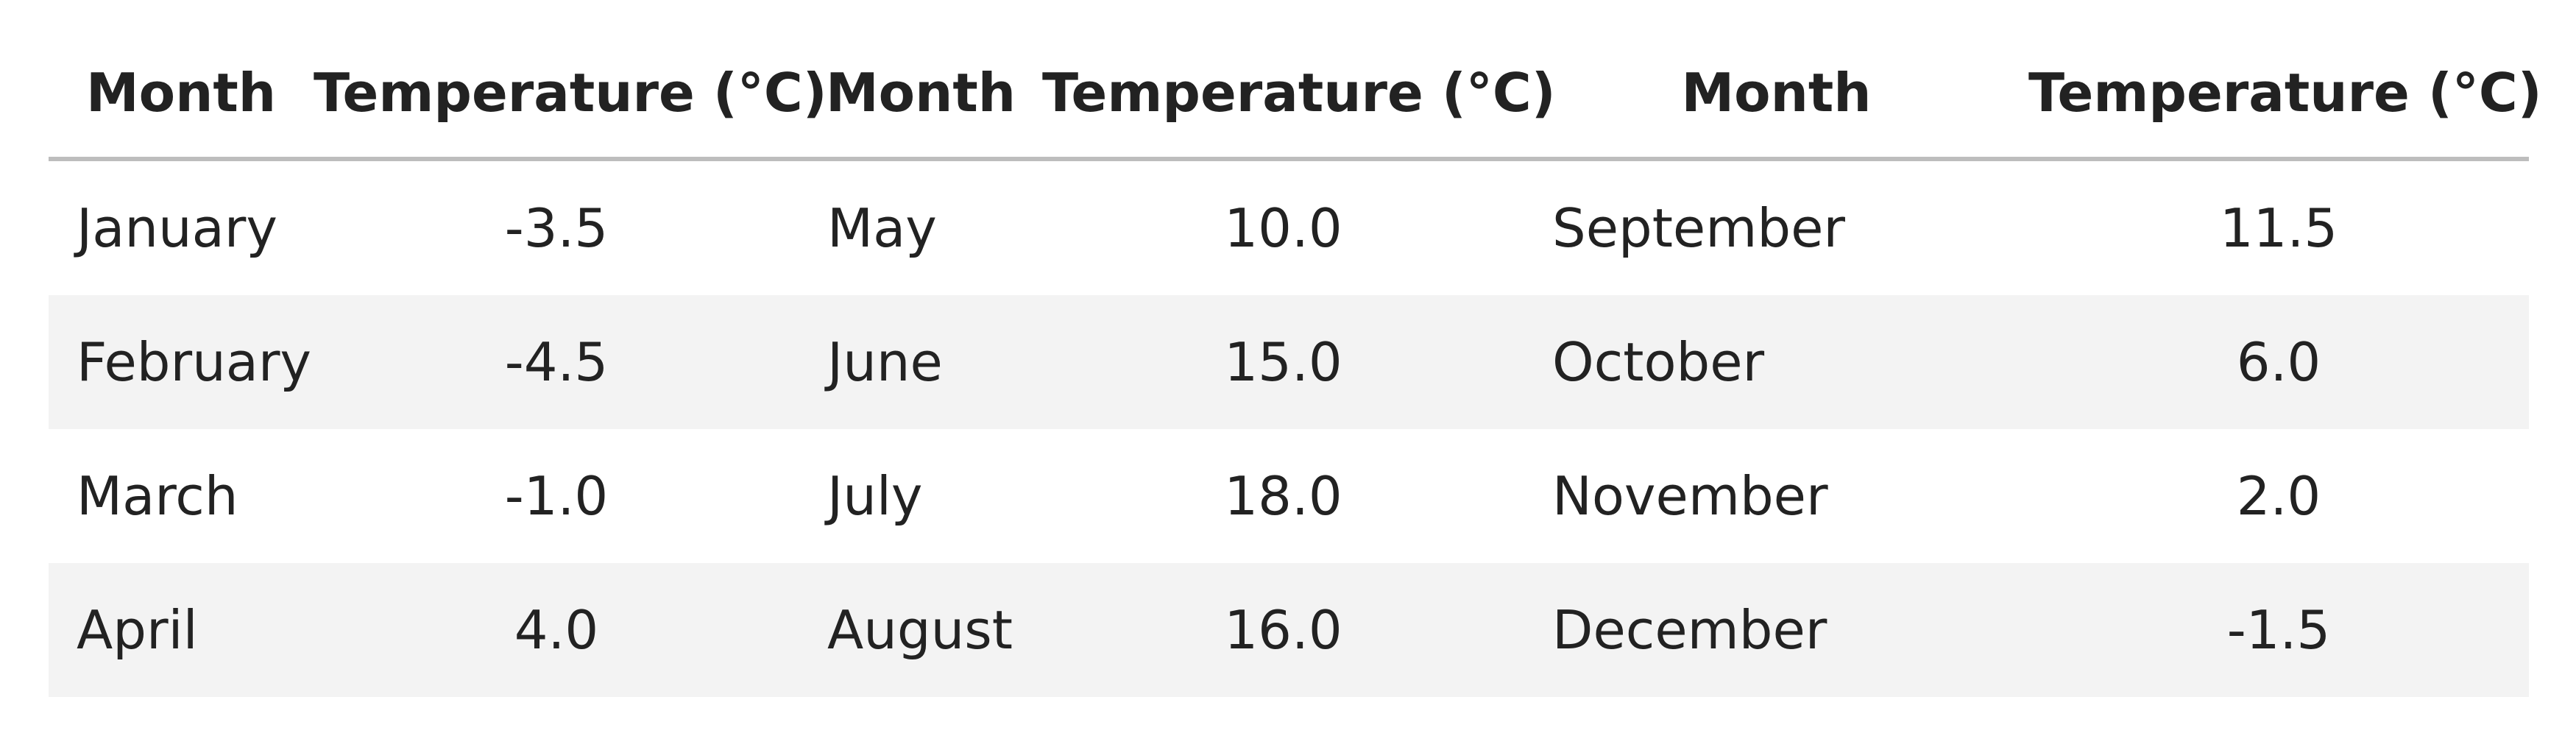 The height and width of the screenshot is (736, 2576). I want to click on month-cell: September, so click(1698, 228).